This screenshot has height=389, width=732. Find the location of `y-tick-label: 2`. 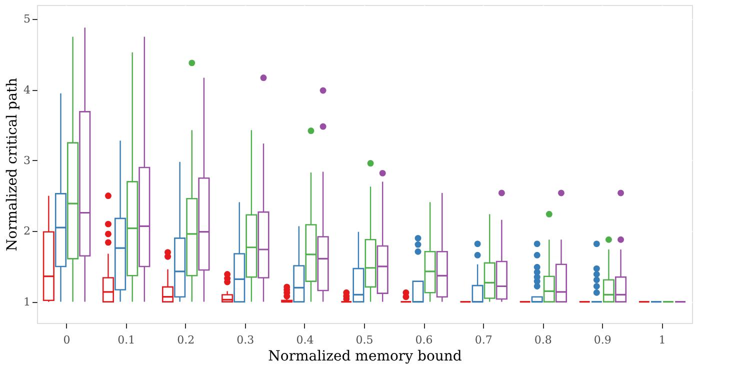

y-tick-label: 2 is located at coordinates (27, 231).